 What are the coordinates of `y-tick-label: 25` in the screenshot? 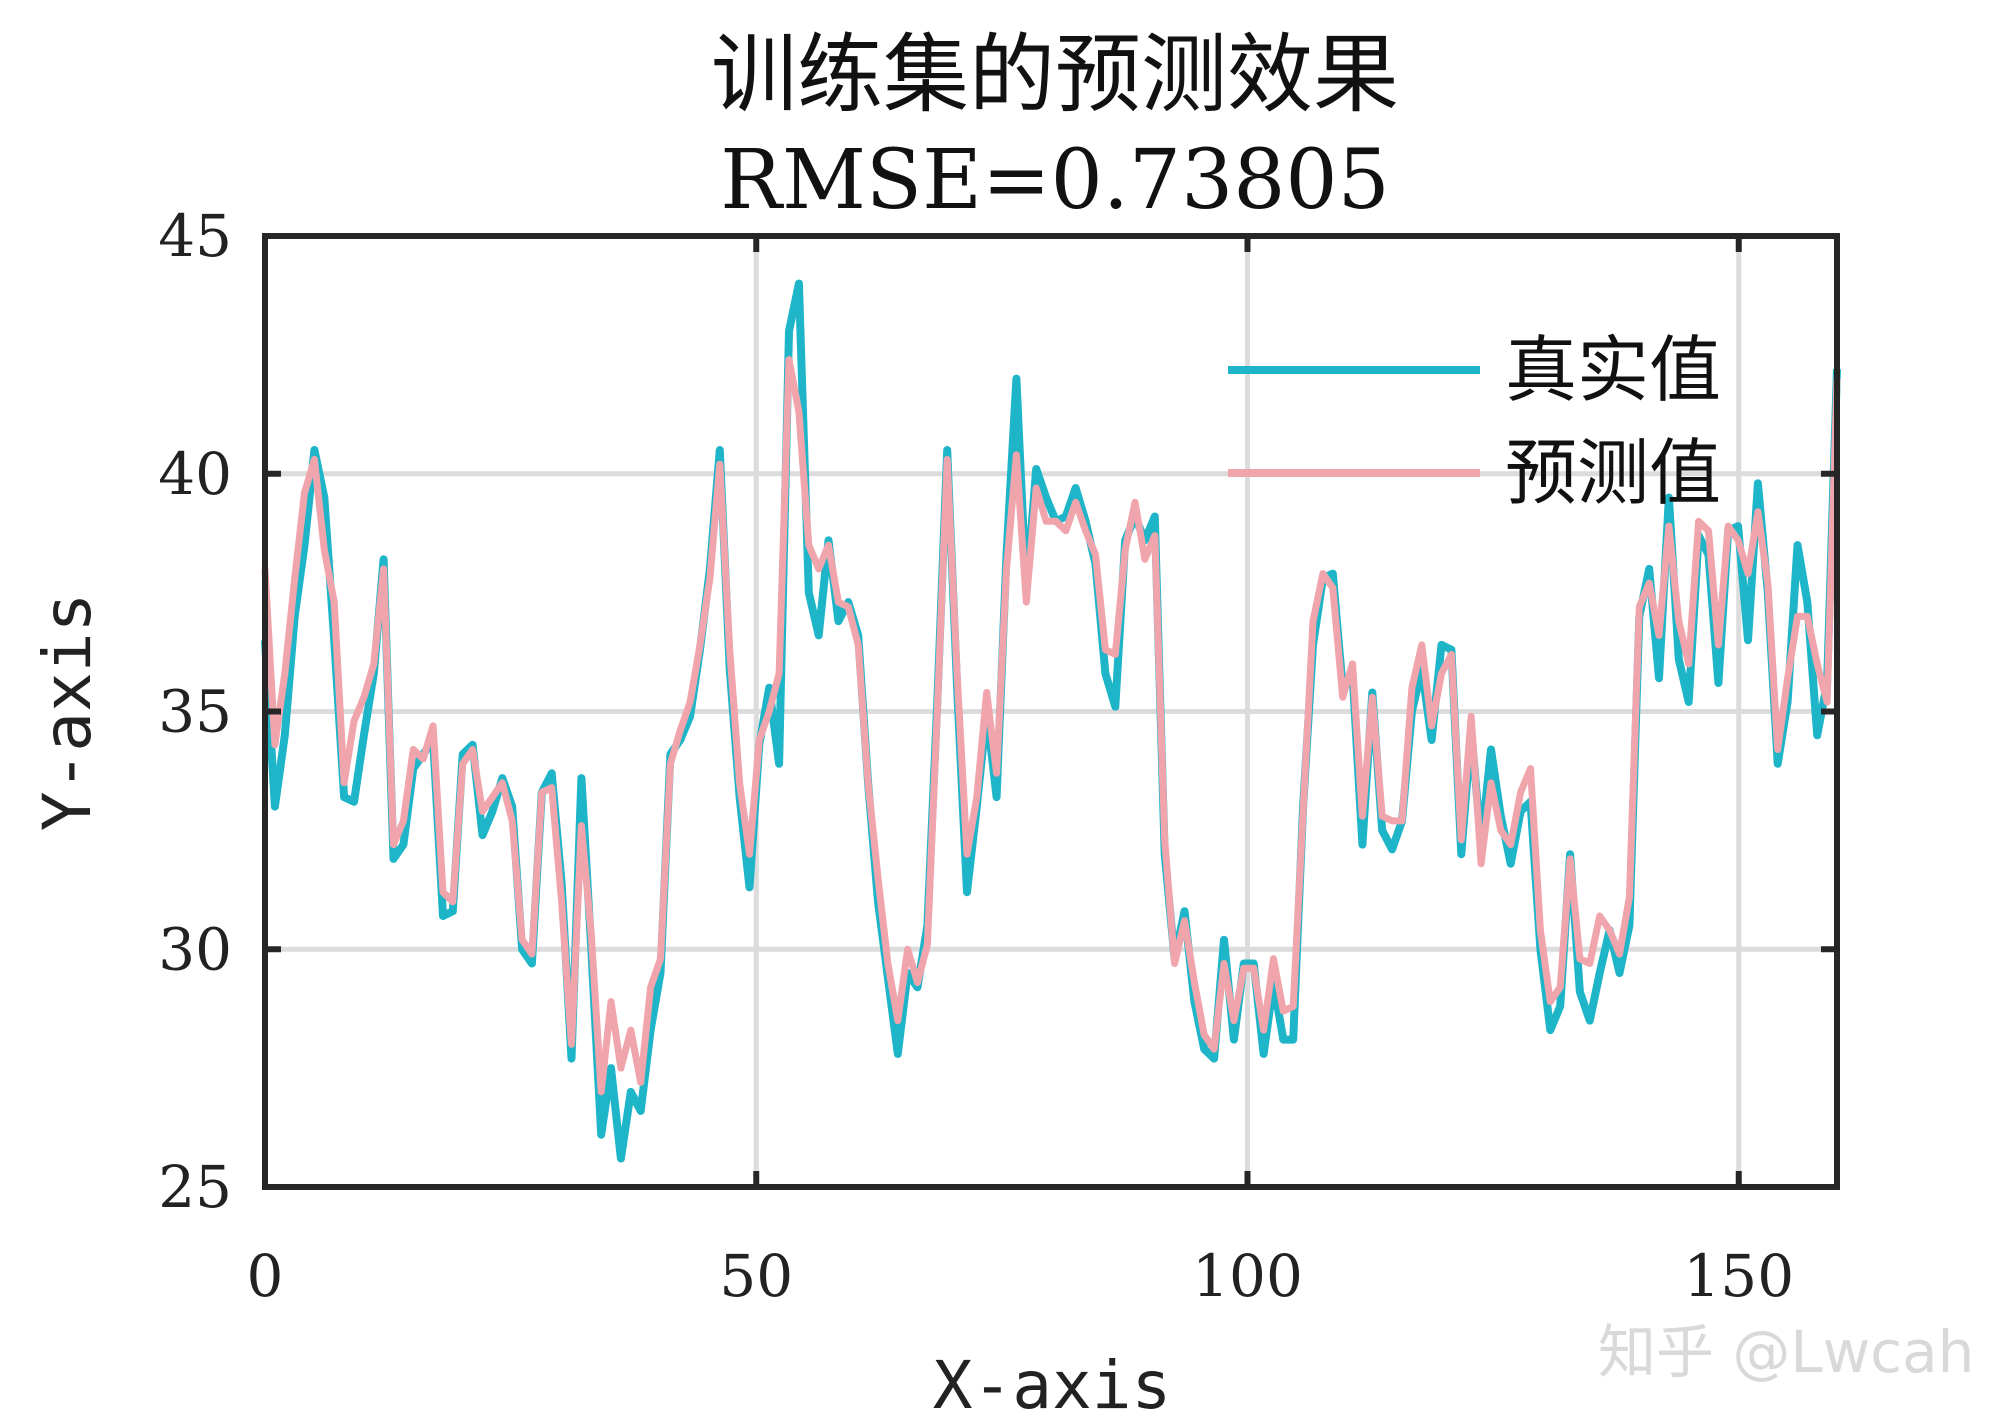 It's located at (195, 1187).